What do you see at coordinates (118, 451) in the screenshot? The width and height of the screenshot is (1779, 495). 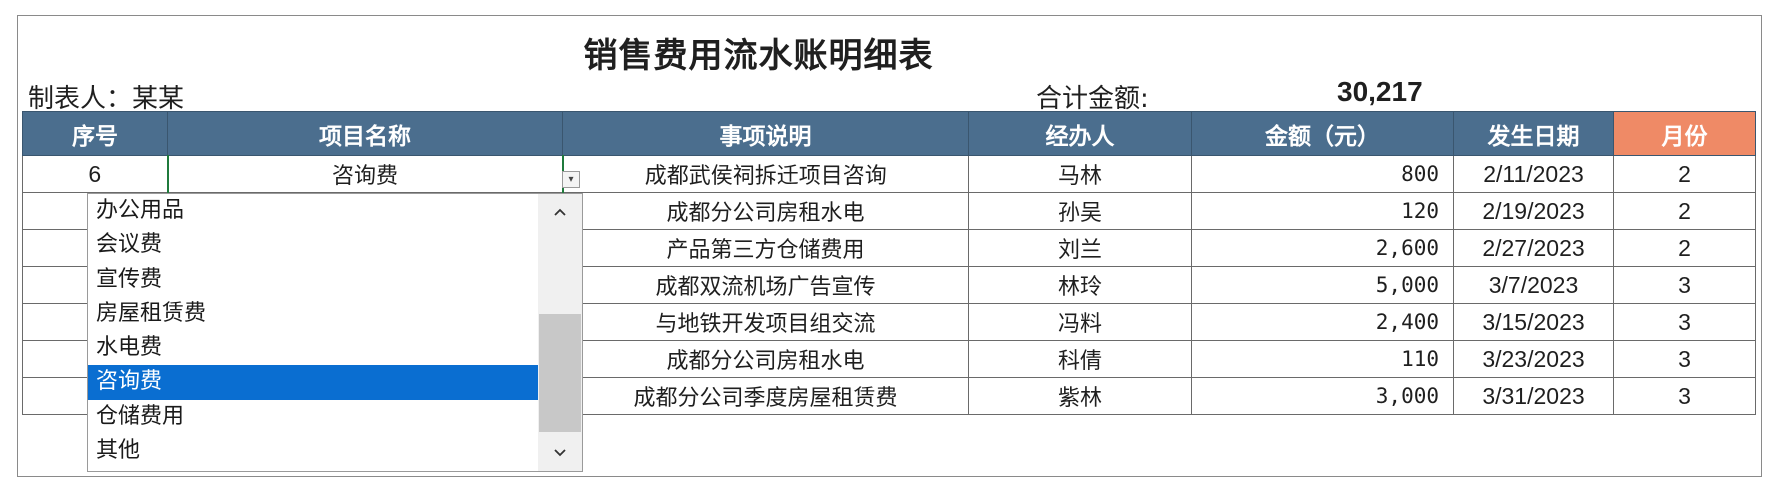 I see `dropdown-option: 其他` at bounding box center [118, 451].